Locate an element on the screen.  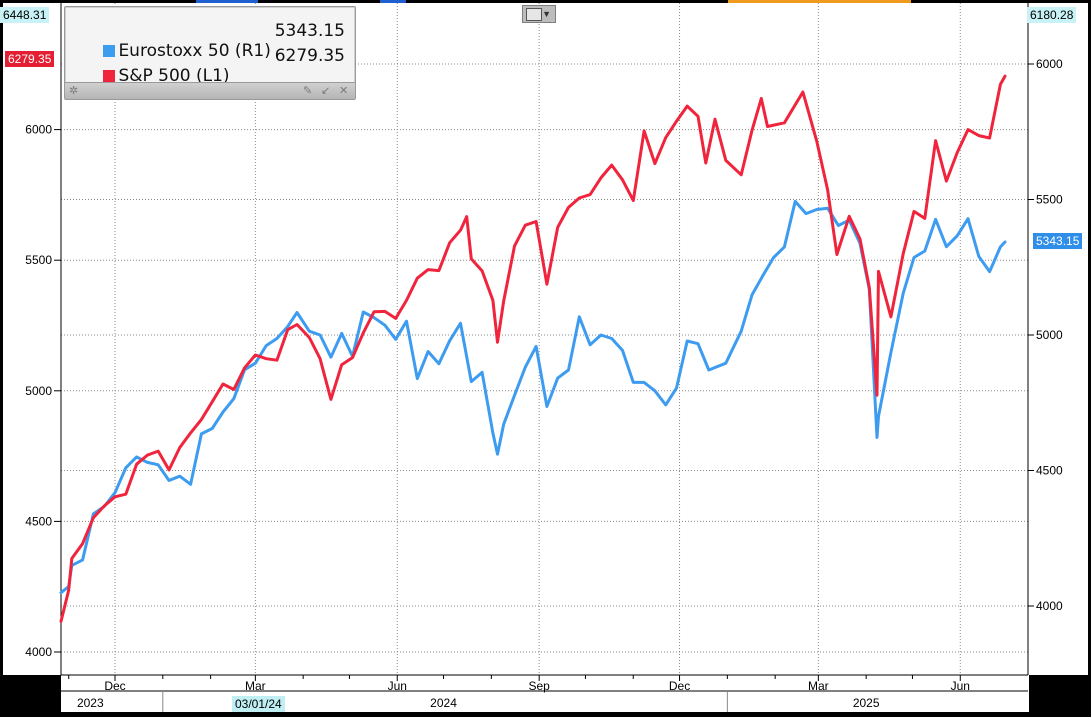
left-tick-label-1: 4500 is located at coordinates (38, 521).